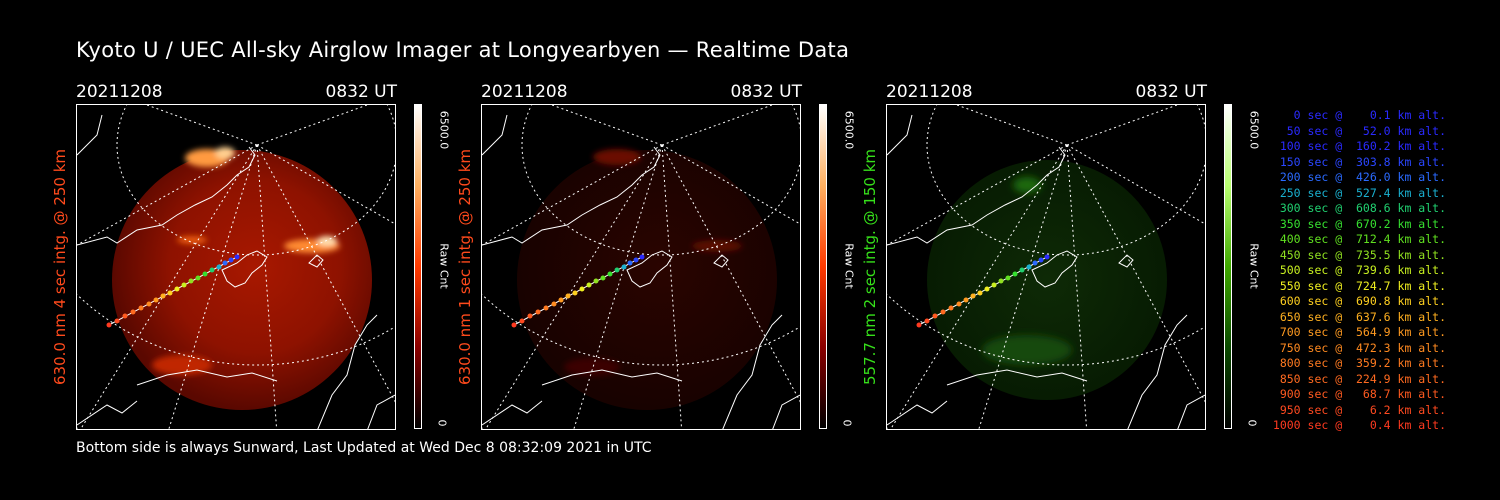  I want to click on legend-row: 900 sec @ 68.7 km alt., so click(1359, 394).